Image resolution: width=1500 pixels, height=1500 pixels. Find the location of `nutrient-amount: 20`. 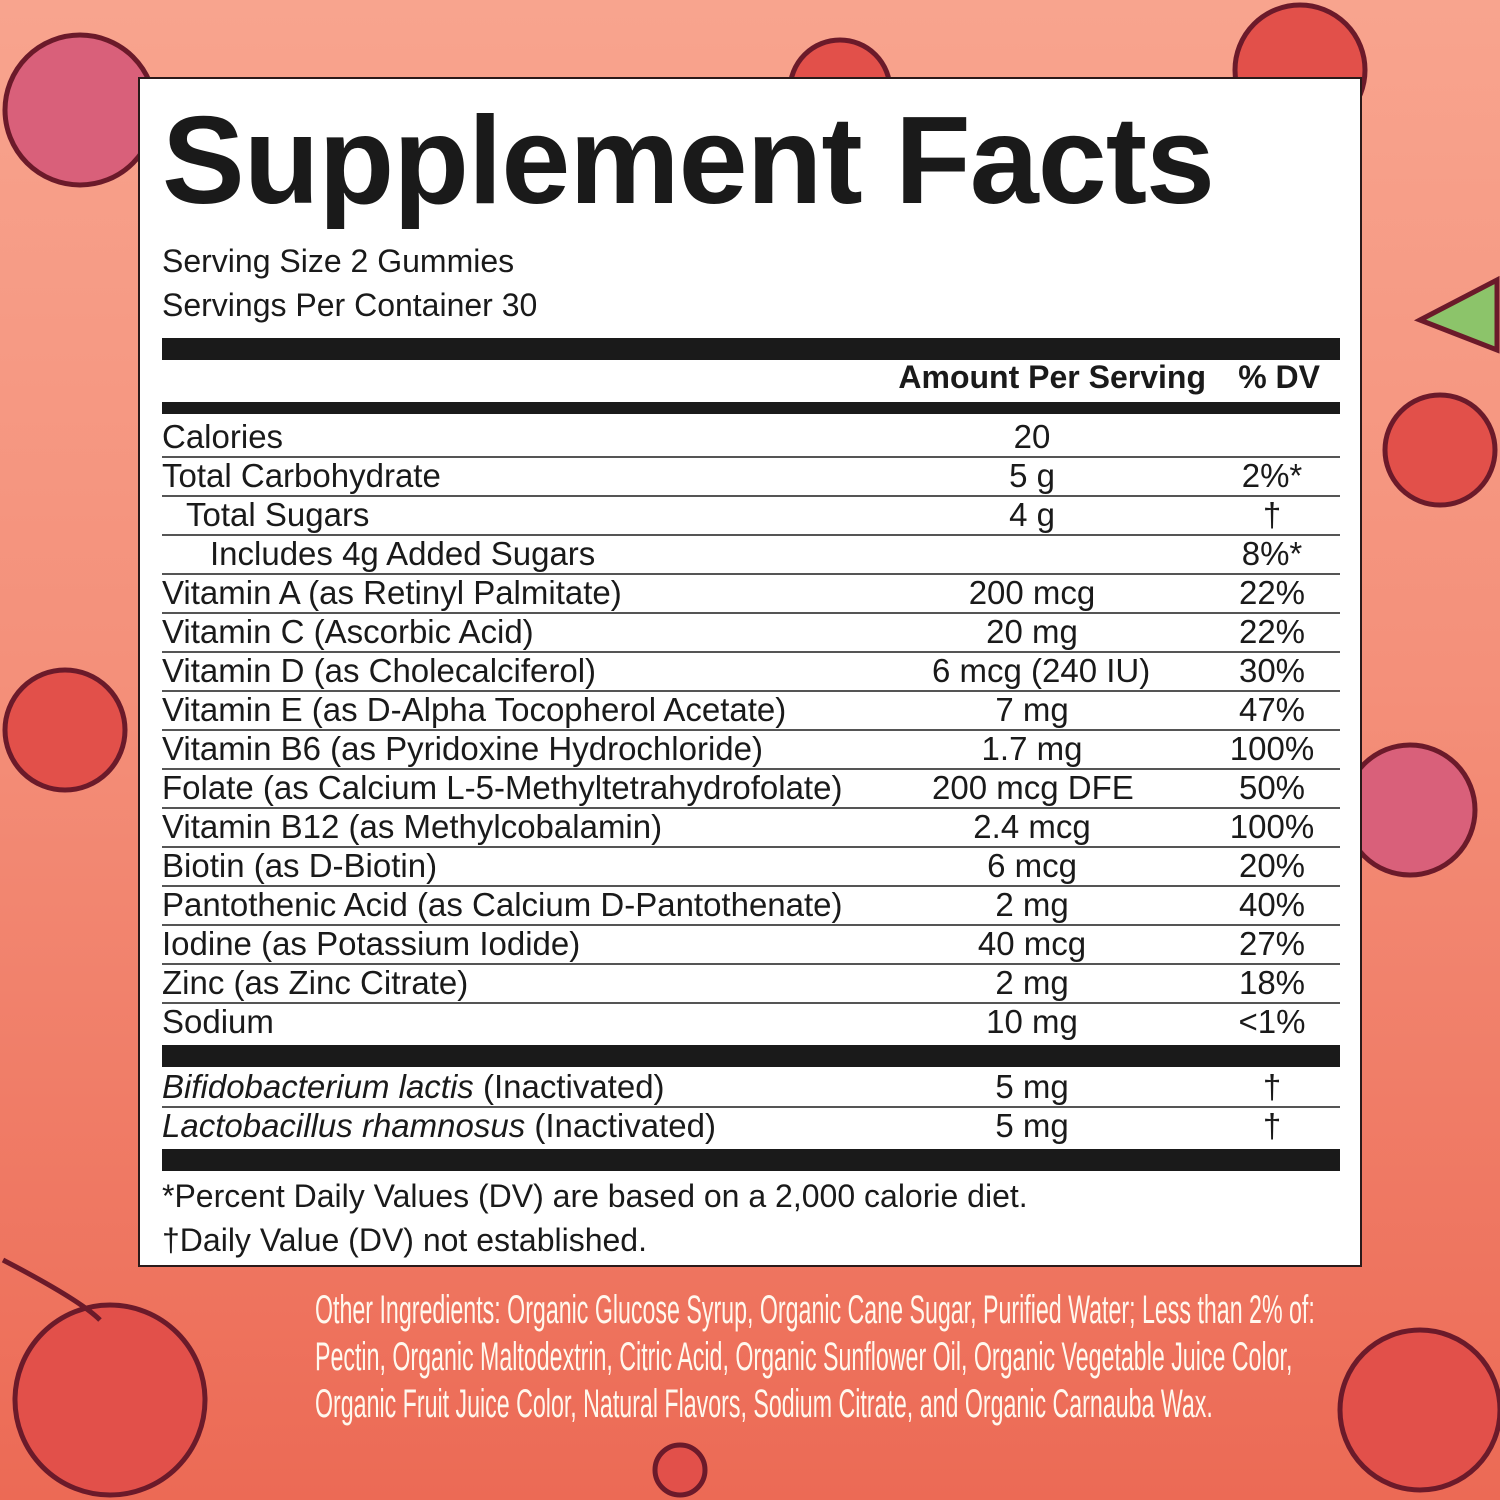

nutrient-amount: 20 is located at coordinates (1032, 436).